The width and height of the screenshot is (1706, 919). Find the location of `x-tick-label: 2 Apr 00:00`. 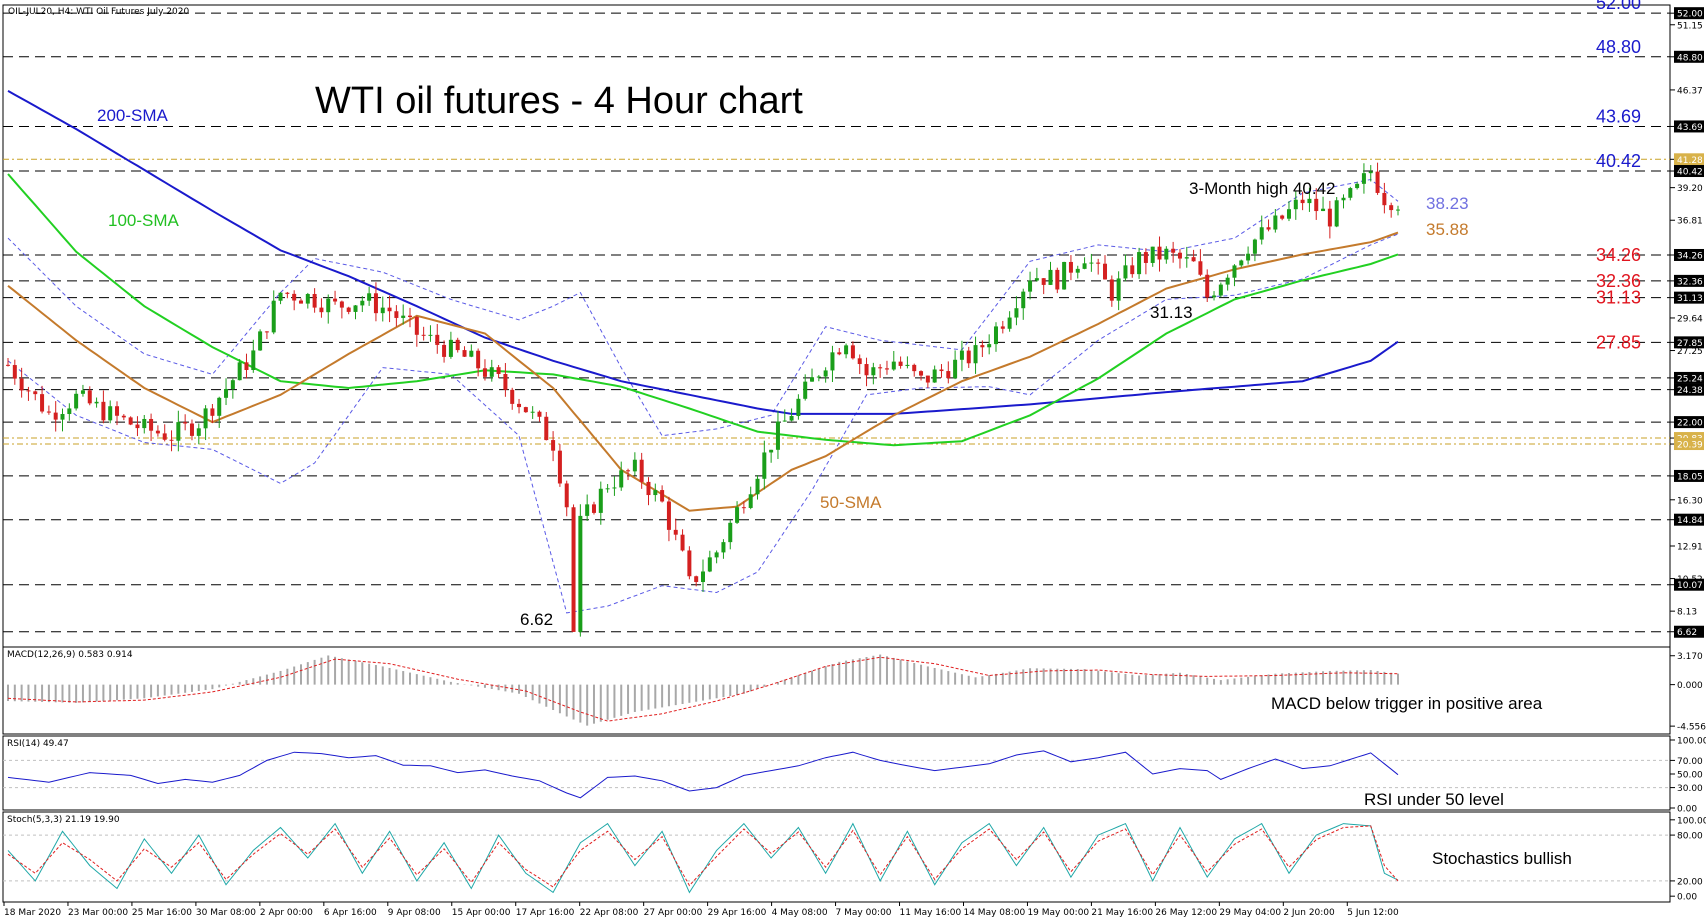

x-tick-label: 2 Apr 00:00 is located at coordinates (286, 913).